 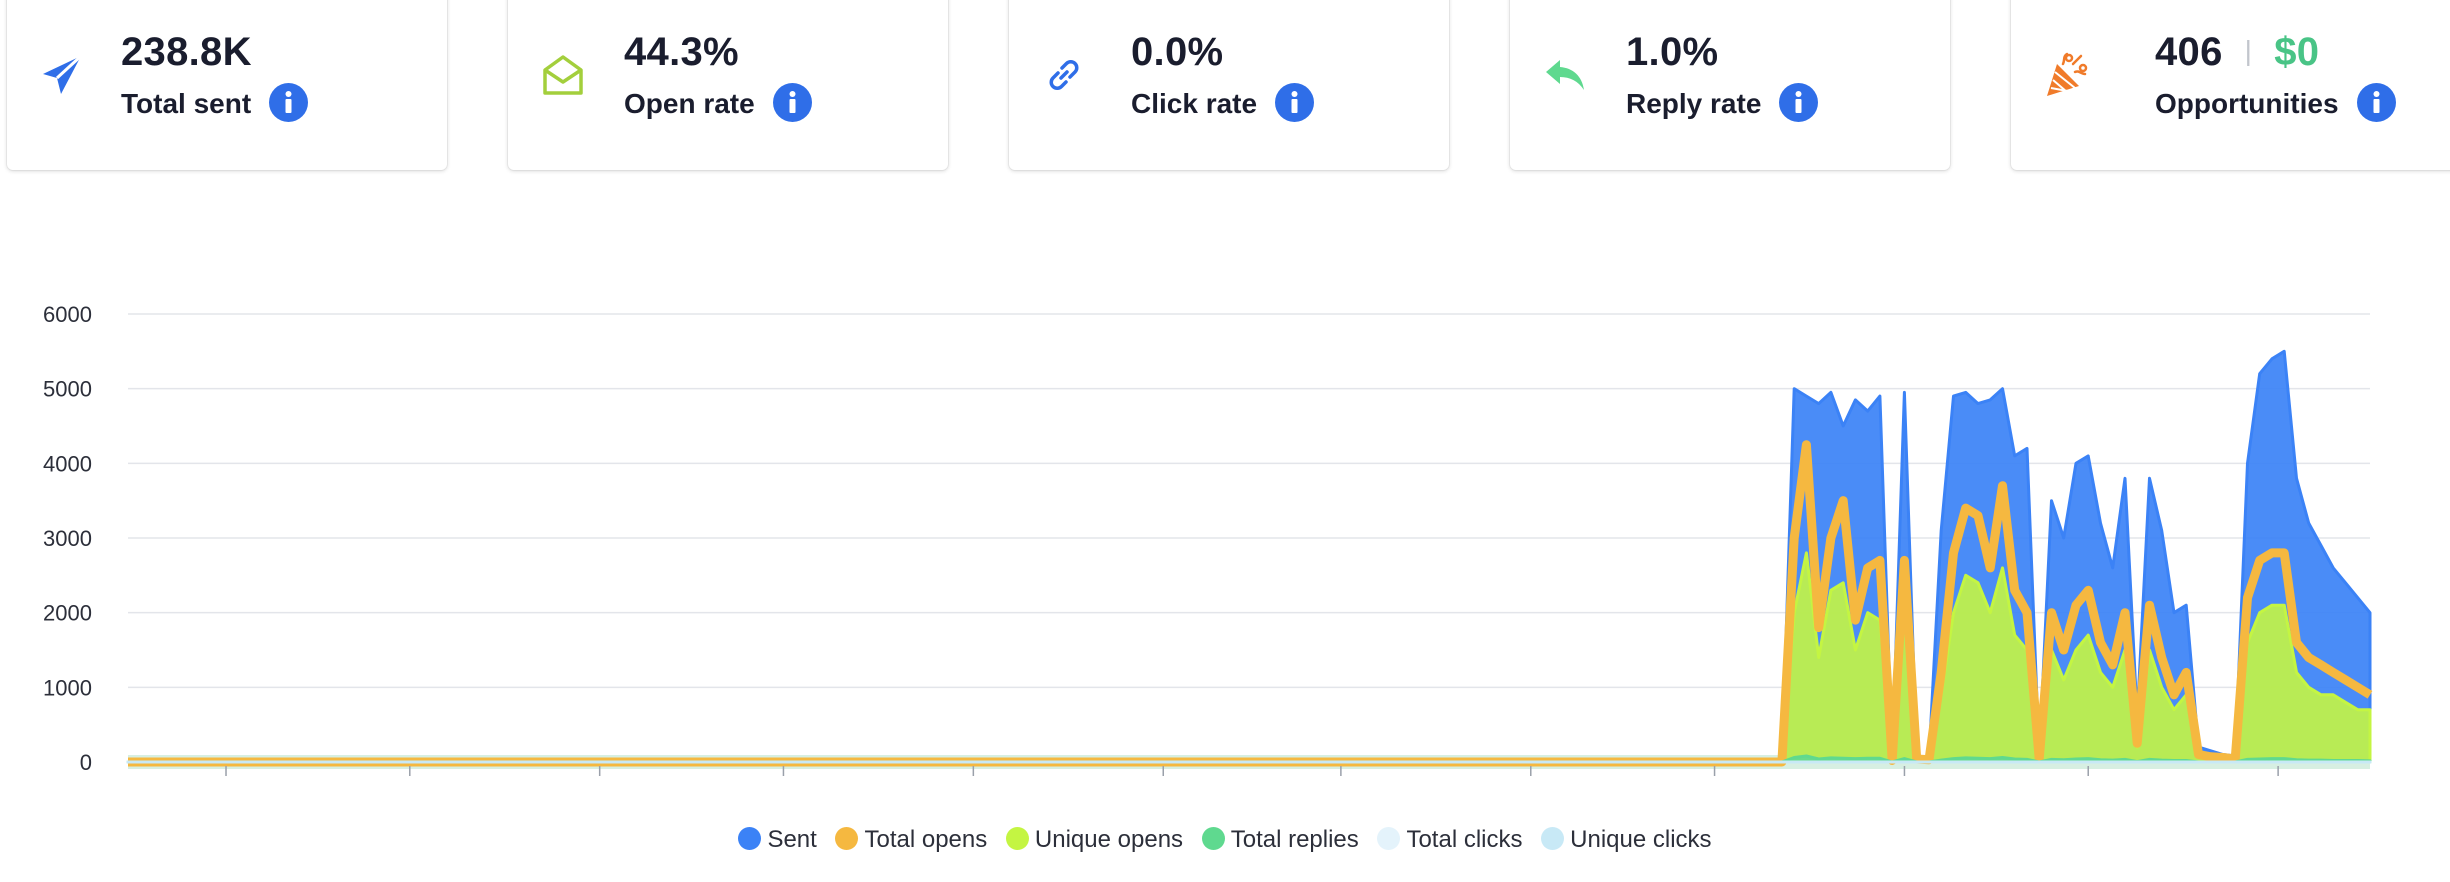 What do you see at coordinates (1730, 85) in the screenshot?
I see `stat-card-reply-rate: 1.0% Reply rate` at bounding box center [1730, 85].